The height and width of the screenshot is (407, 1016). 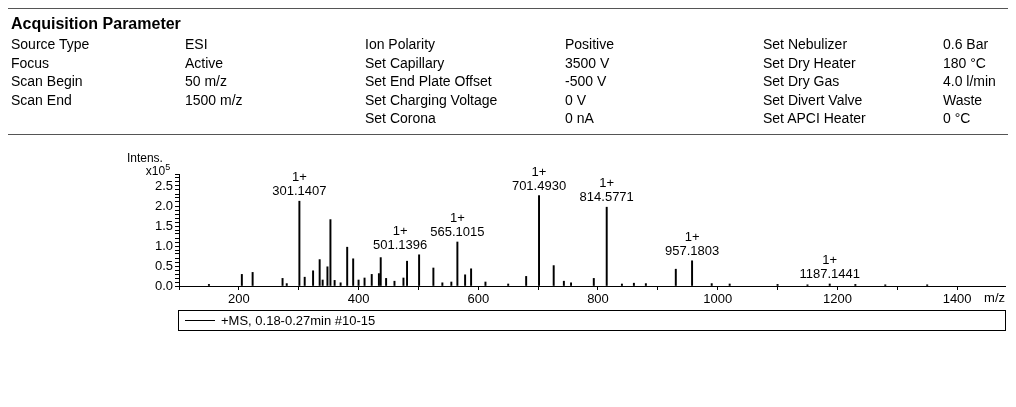 What do you see at coordinates (429, 81) in the screenshot?
I see `text: Set End Plate Offset` at bounding box center [429, 81].